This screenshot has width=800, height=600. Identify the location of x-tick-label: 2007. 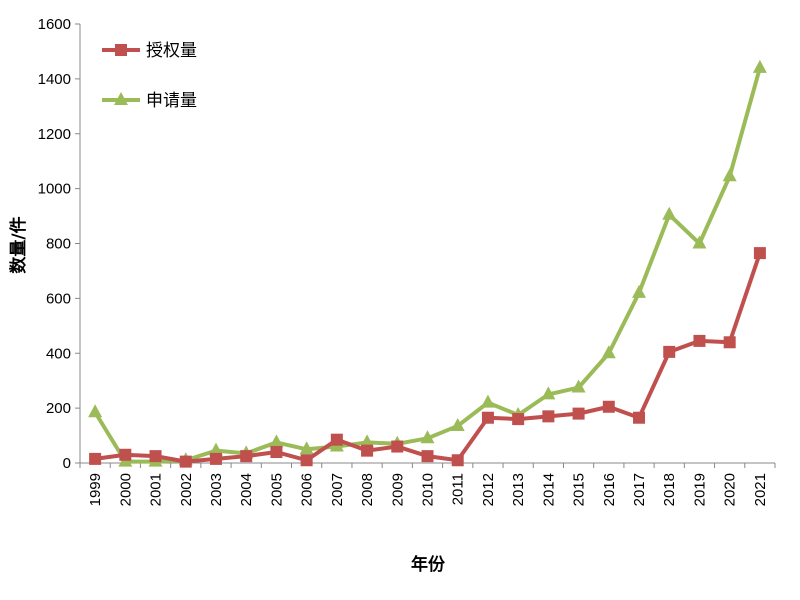
(337, 489).